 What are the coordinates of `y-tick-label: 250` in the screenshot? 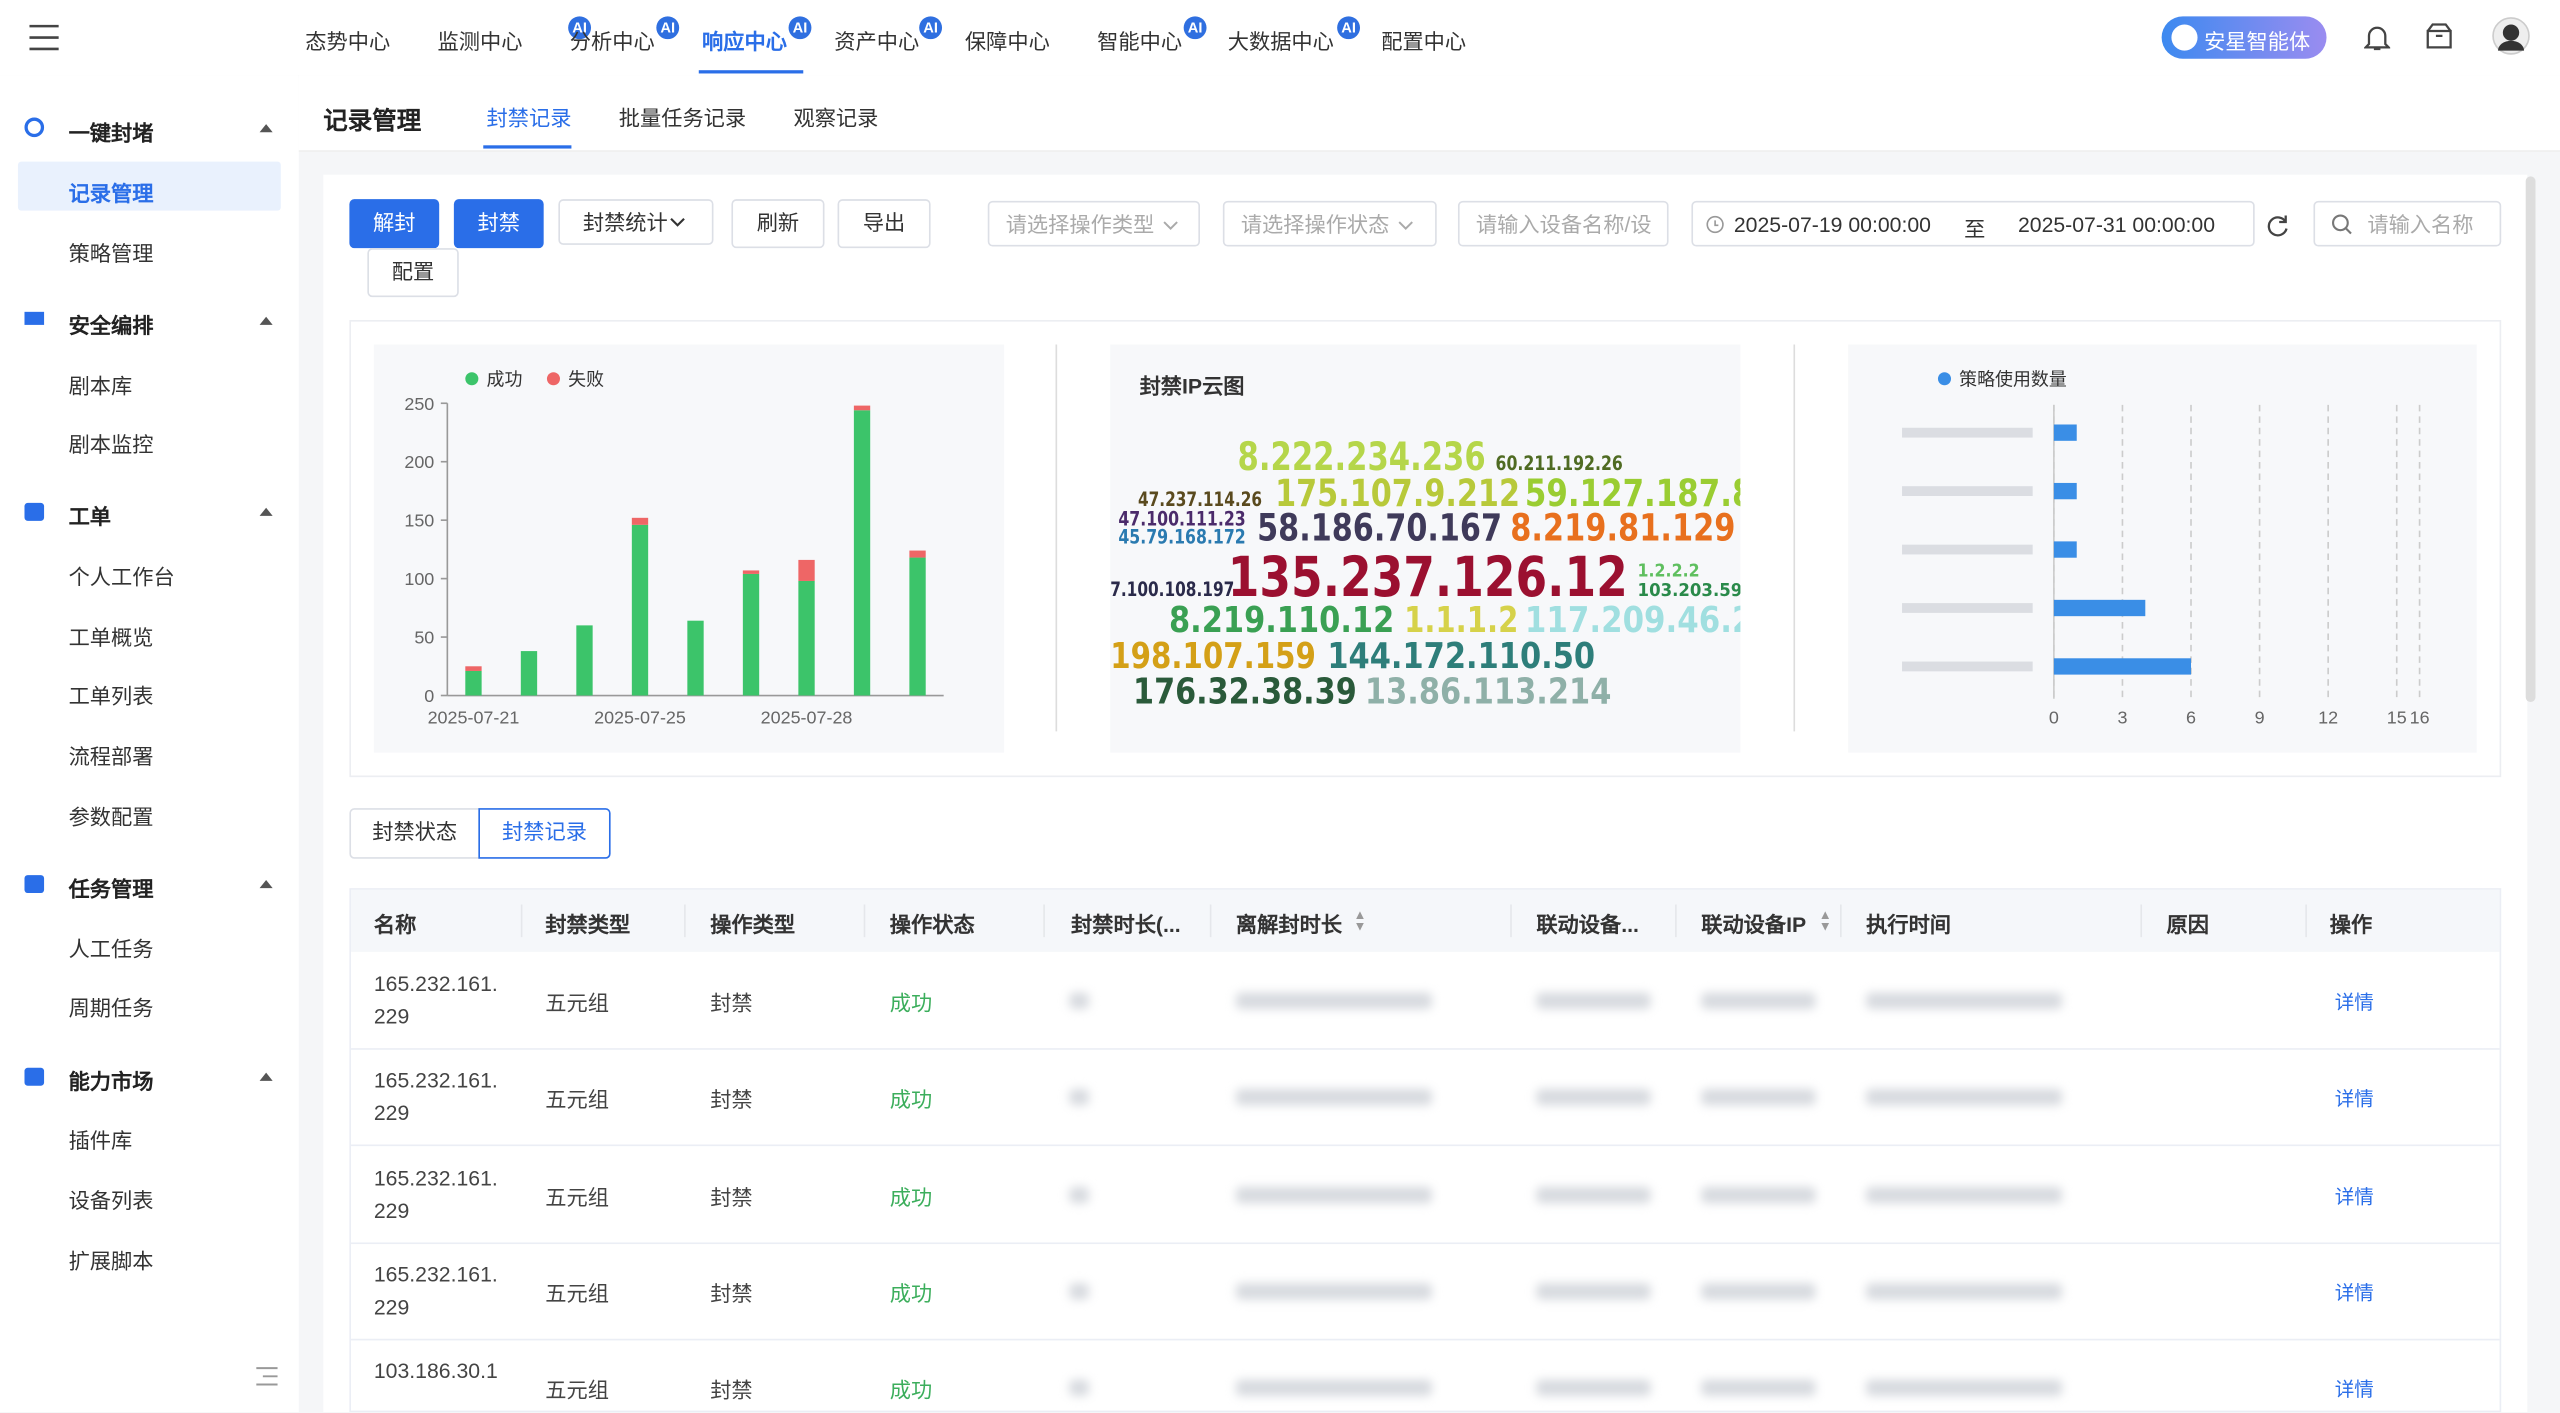 It's located at (419, 404).